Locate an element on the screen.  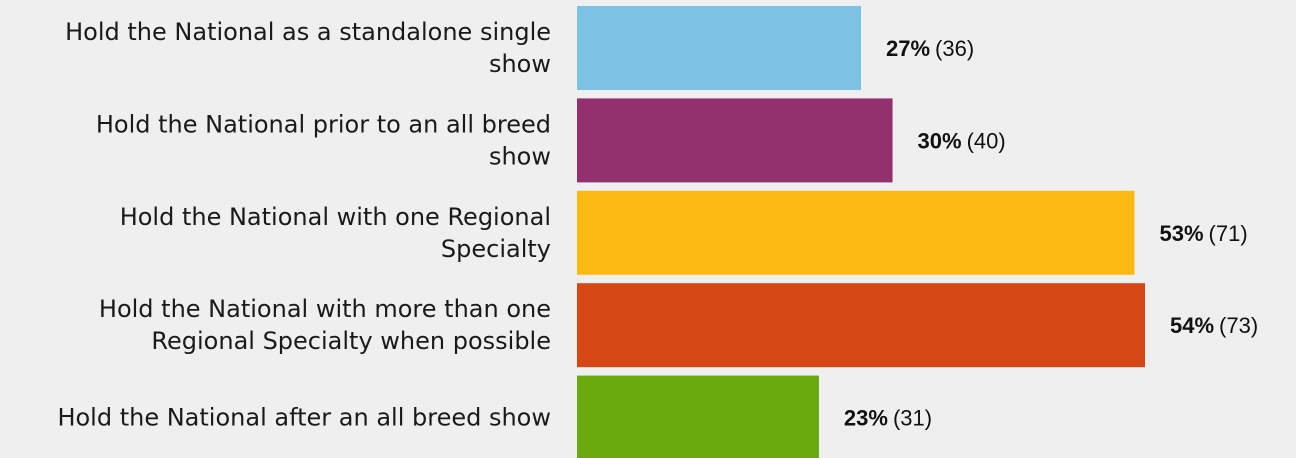
value-label-4: 54% (73) is located at coordinates (1214, 325).